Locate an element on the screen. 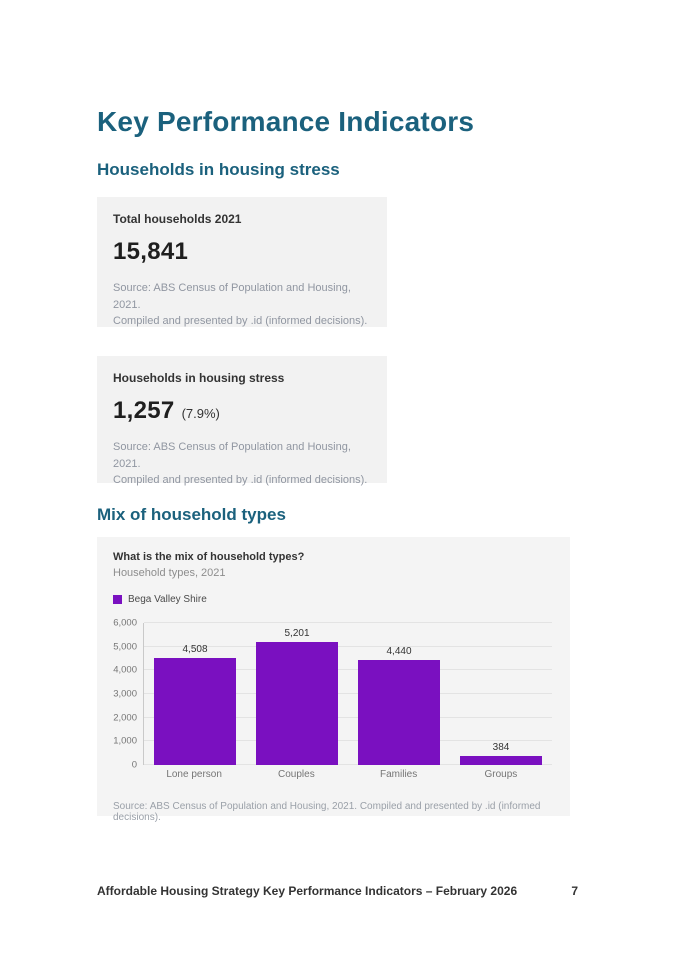  bar-group: 384 is located at coordinates (501, 694).